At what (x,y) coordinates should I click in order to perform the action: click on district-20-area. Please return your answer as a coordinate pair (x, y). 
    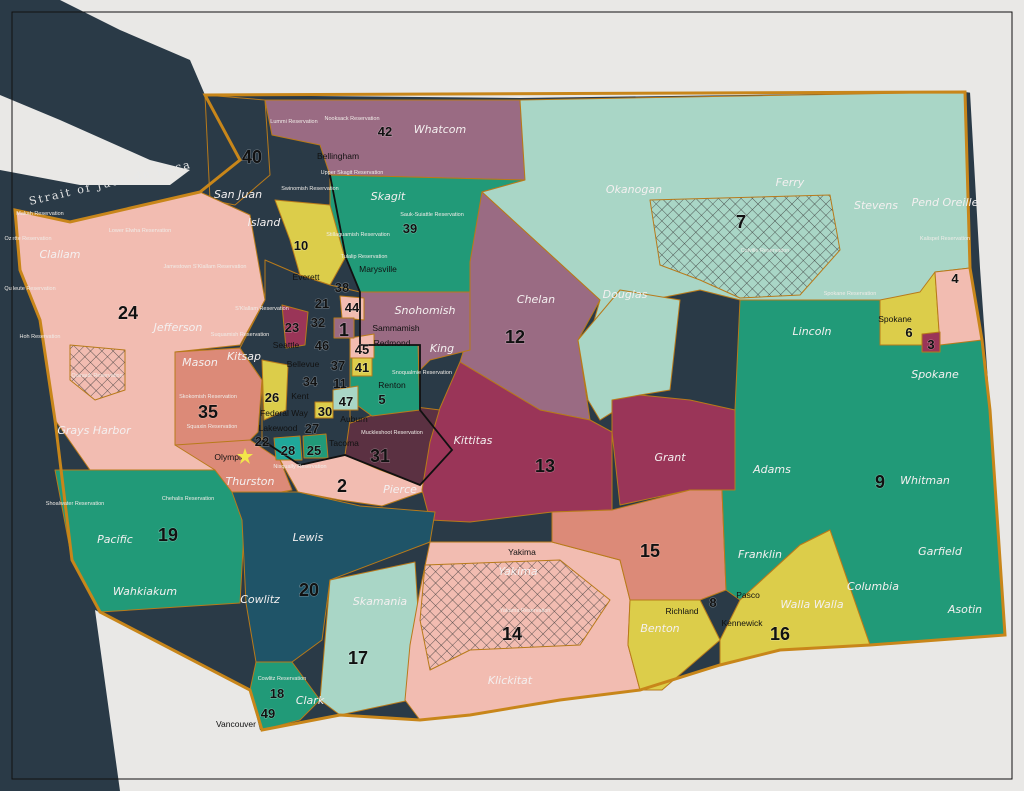
    Looking at the image, I should click on (333, 577).